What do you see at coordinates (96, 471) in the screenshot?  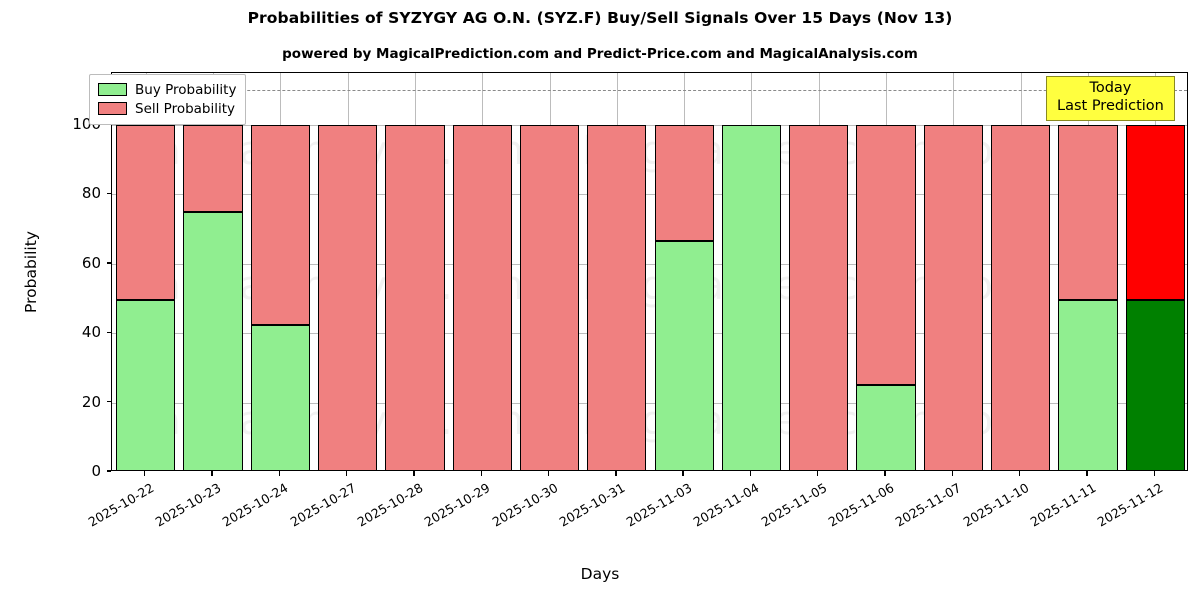 I see `y-axis-tick-label: 0` at bounding box center [96, 471].